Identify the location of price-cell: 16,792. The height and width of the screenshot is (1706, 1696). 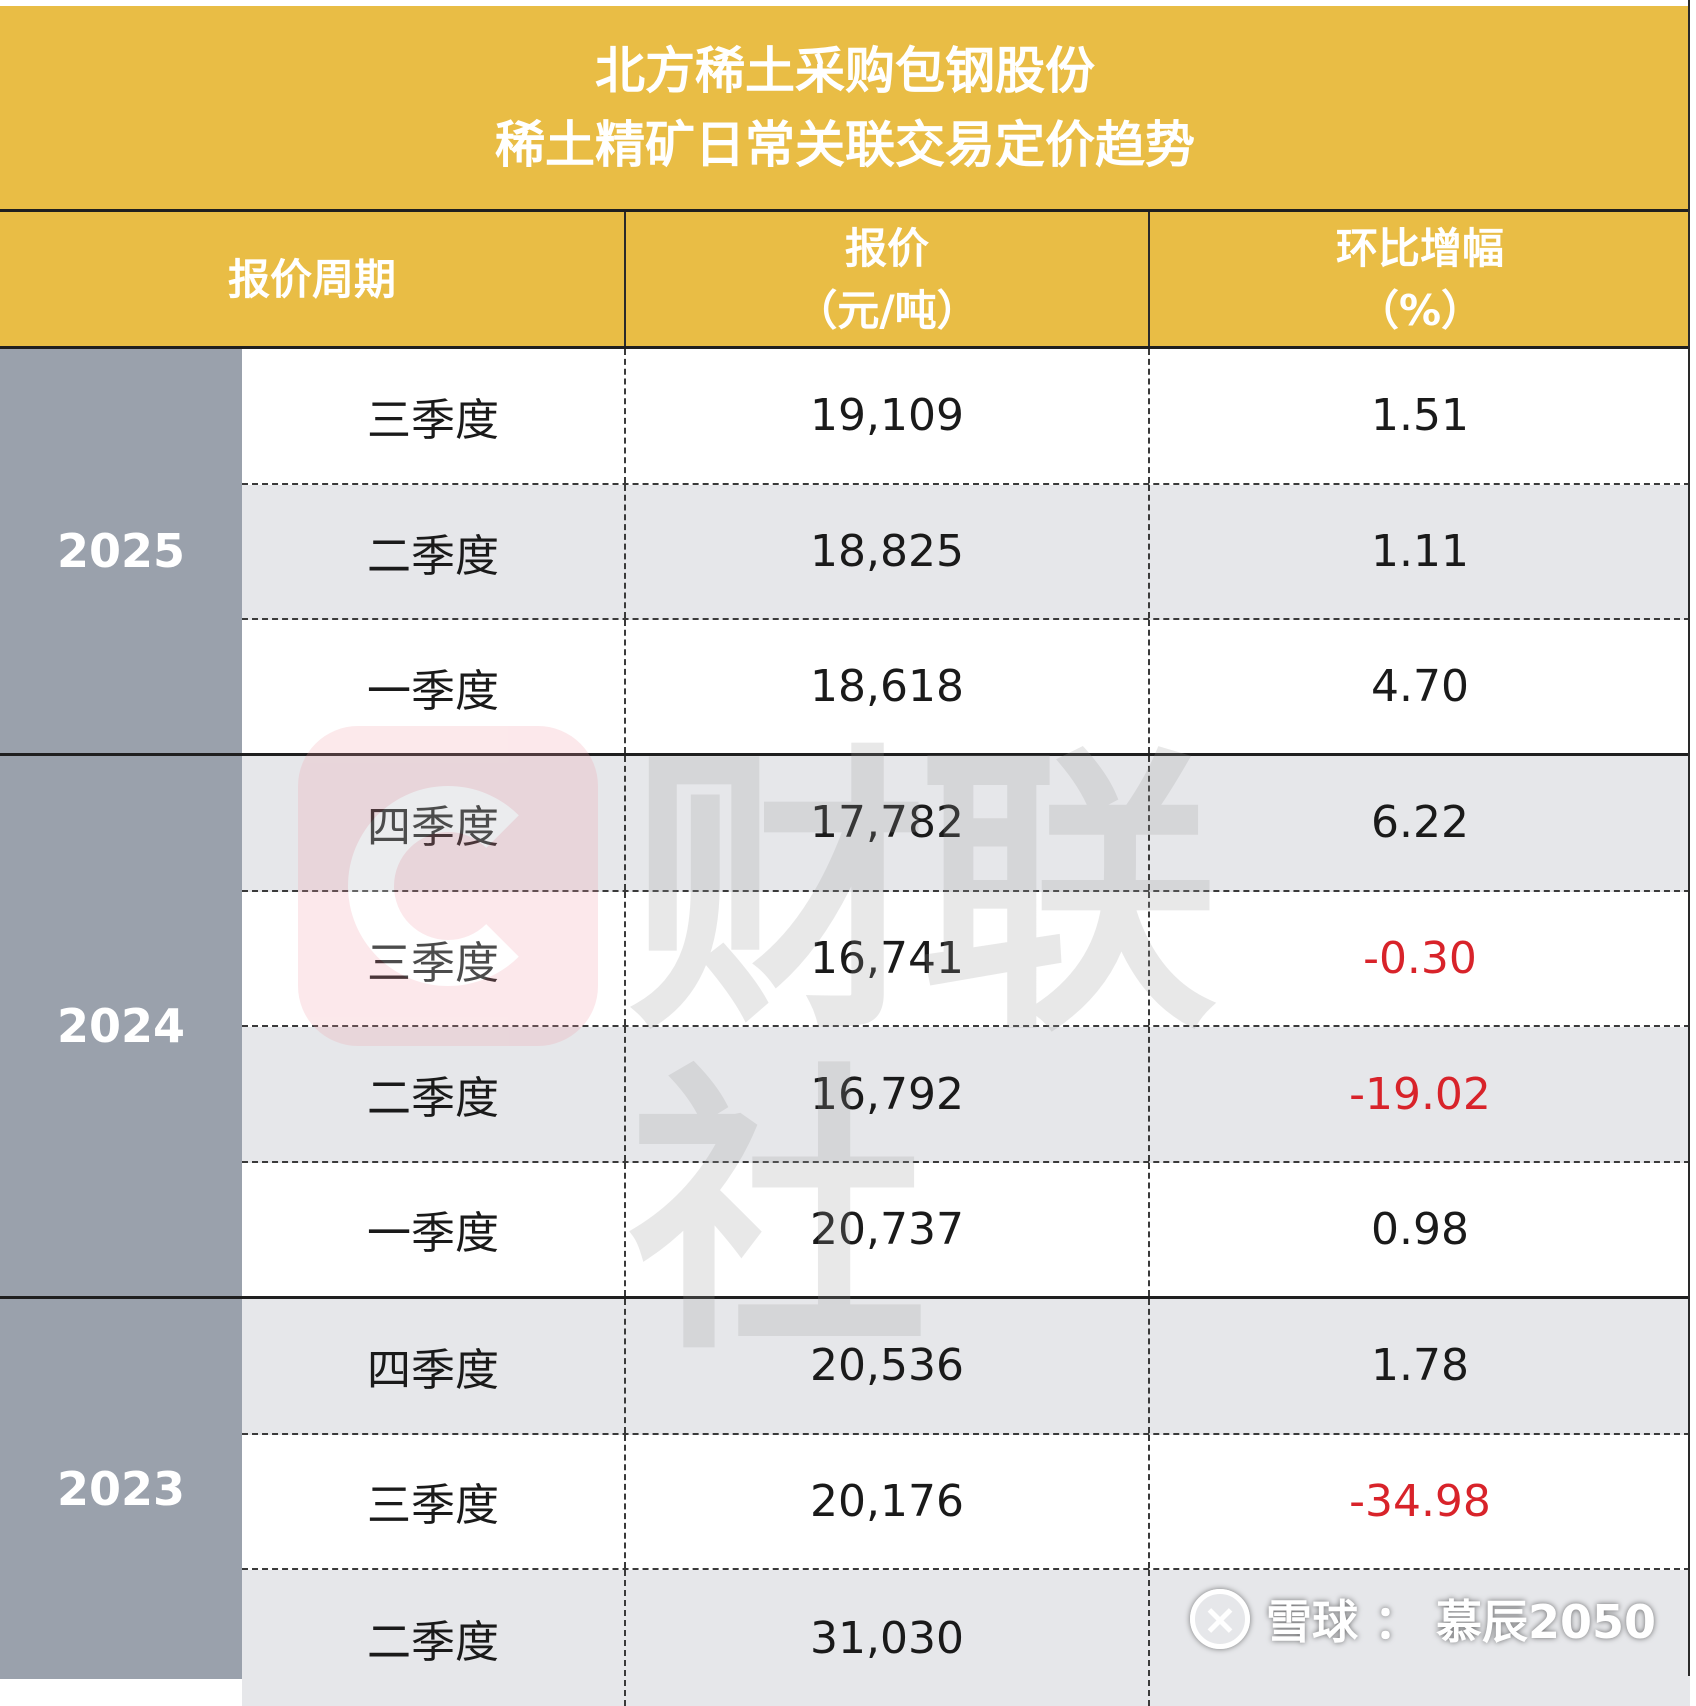
(888, 1094).